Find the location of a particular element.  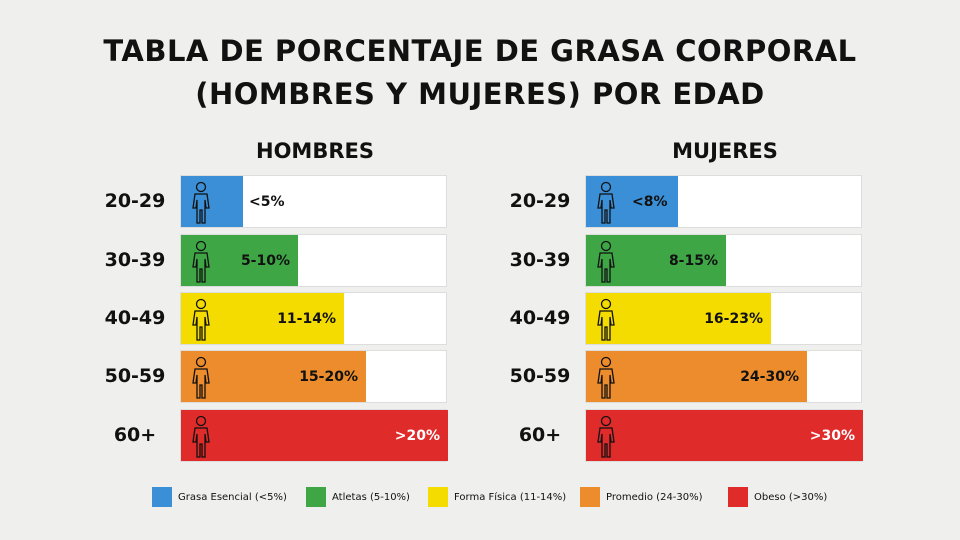

bar-track: 11-14% is located at coordinates (313, 318).